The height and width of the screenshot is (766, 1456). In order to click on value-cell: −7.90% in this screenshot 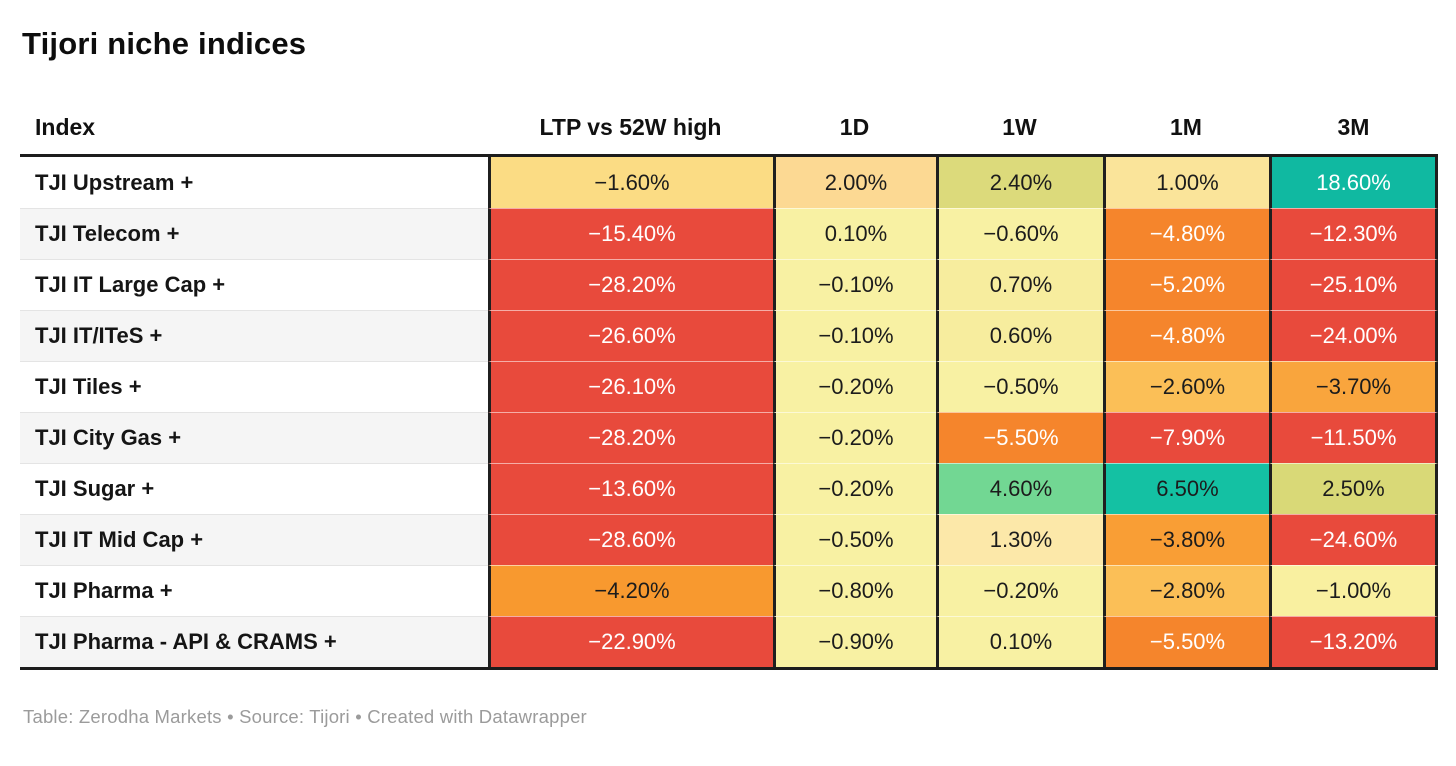, I will do `click(1186, 437)`.